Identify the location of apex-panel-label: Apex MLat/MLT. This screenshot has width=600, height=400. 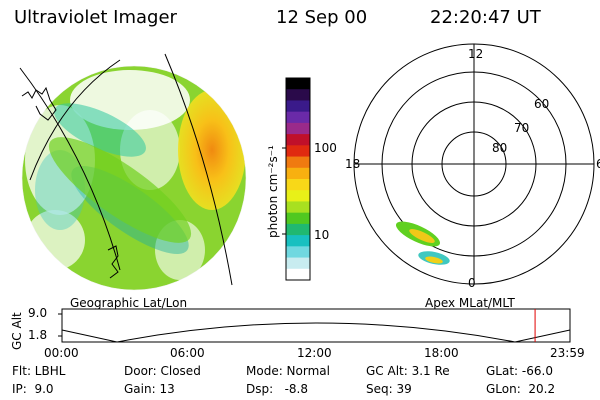
(470, 303).